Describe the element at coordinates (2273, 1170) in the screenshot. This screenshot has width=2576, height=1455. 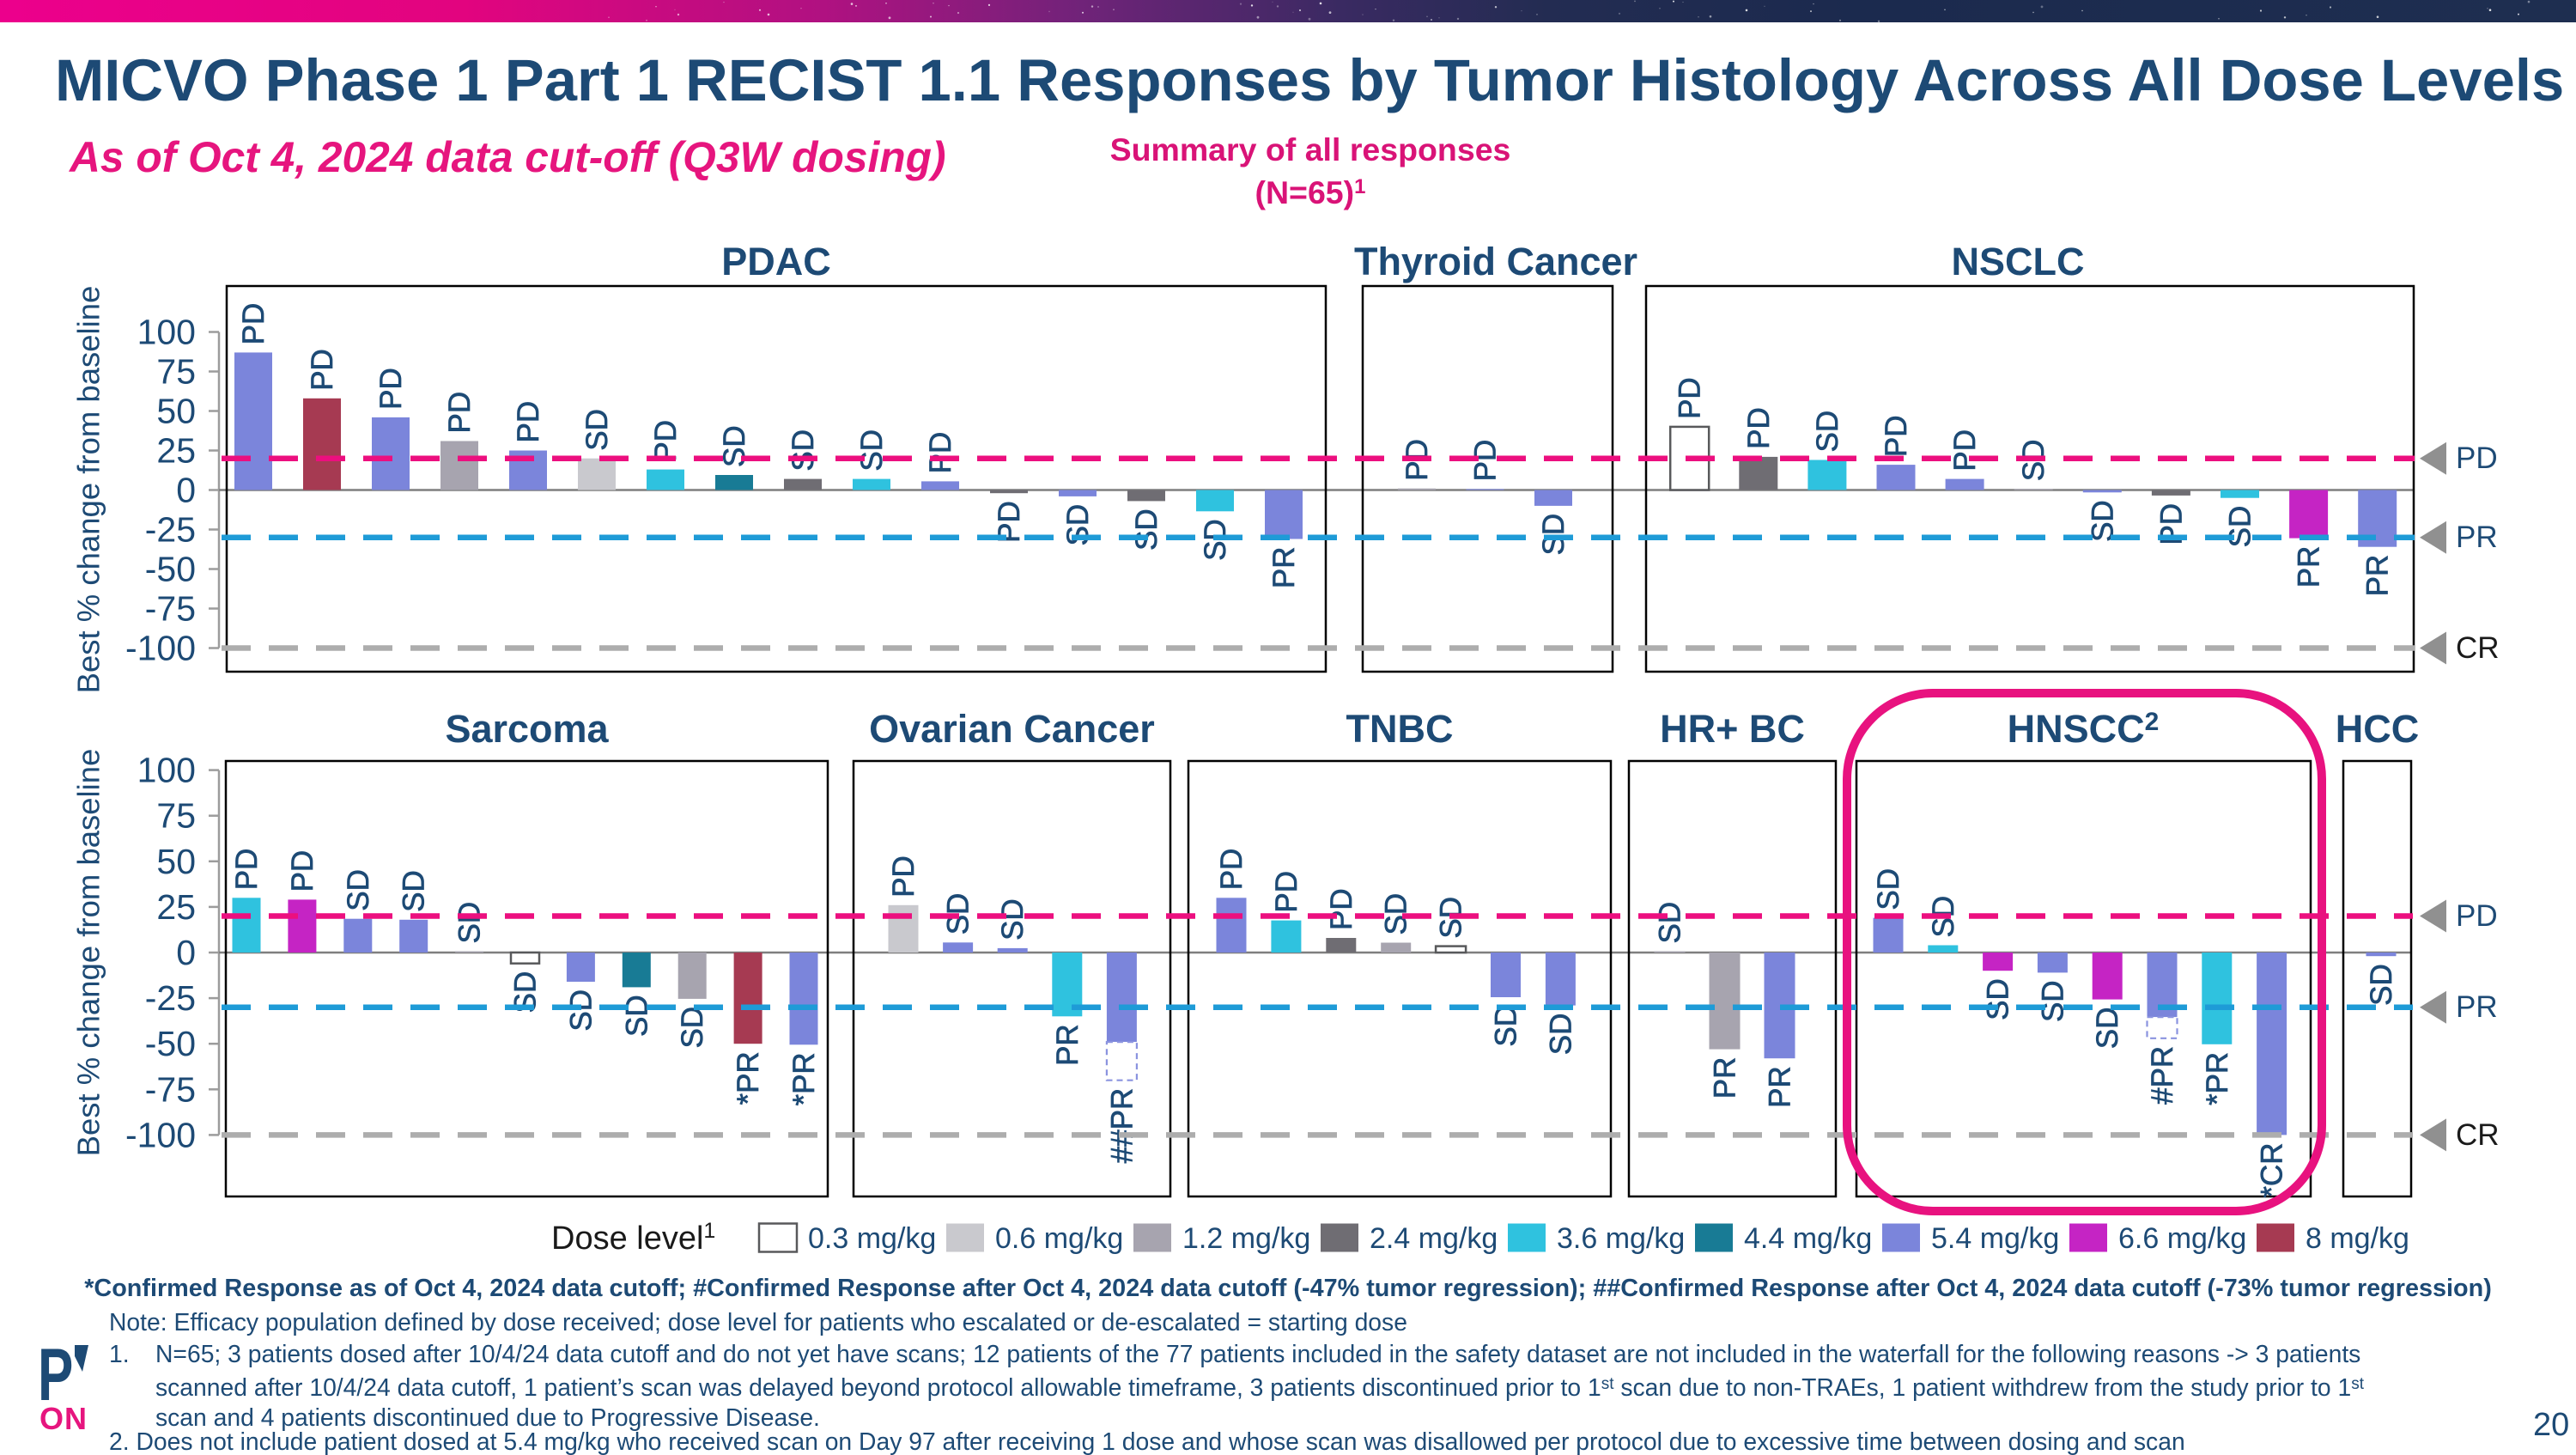
I see `svg-text: *CR` at that location.